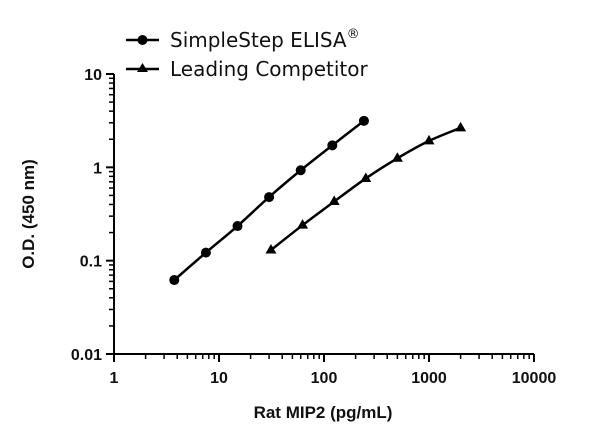 This screenshot has height=443, width=600. What do you see at coordinates (323, 412) in the screenshot?
I see `x-axis-title: Rat MIP2 (pg/mL)` at bounding box center [323, 412].